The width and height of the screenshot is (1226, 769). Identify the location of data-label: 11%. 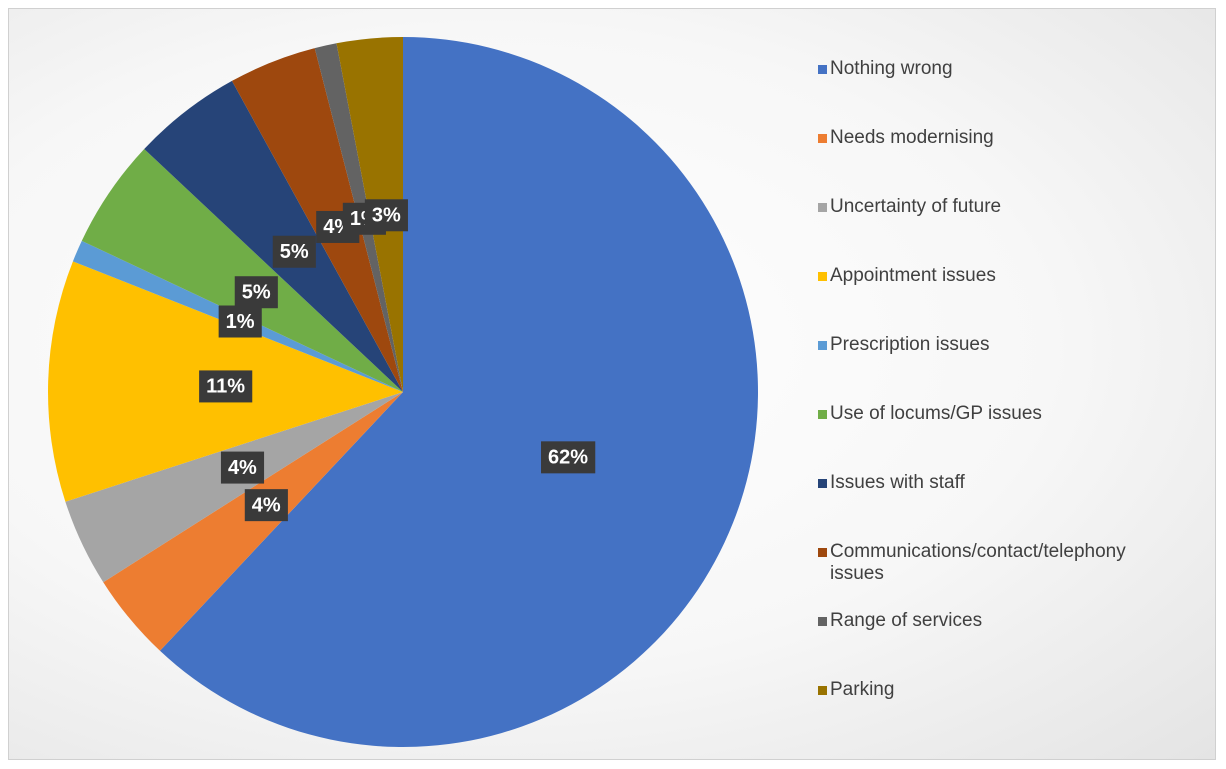
(226, 386).